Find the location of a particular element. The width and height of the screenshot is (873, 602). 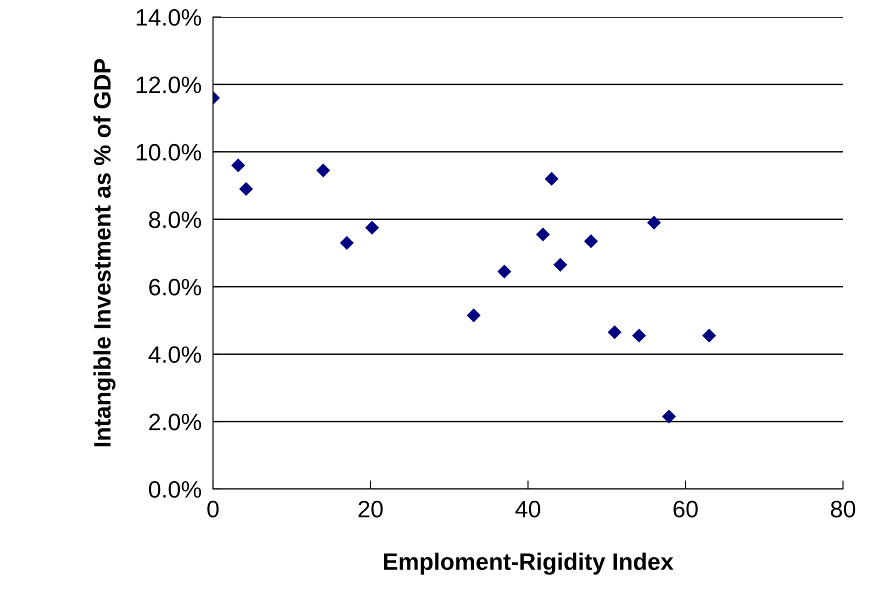

x-tick-label: 0 is located at coordinates (213, 509).